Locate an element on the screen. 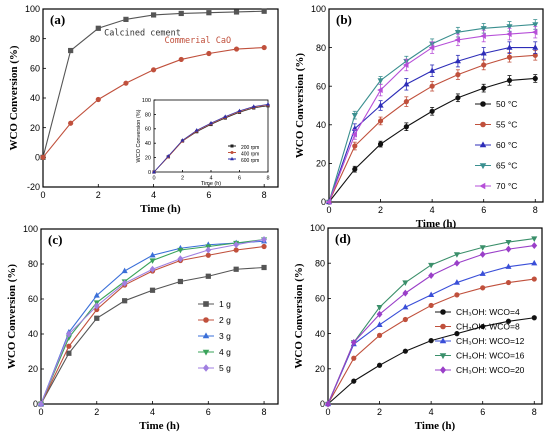  panel-a-inset-x-tick-label: 0 is located at coordinates (153, 179).